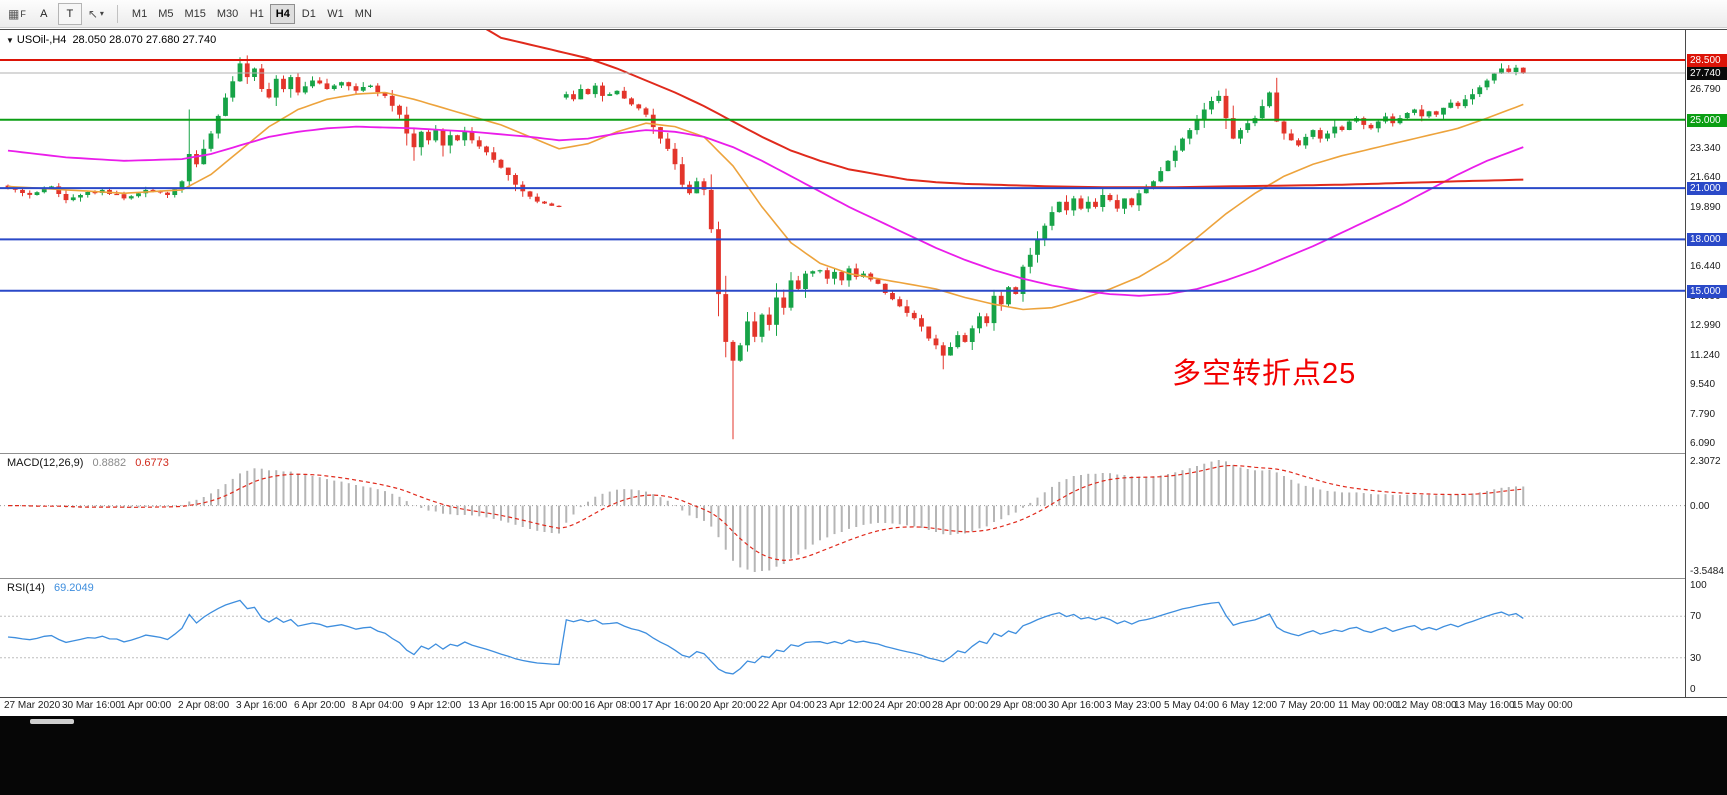 Image resolution: width=1727 pixels, height=795 pixels. What do you see at coordinates (50, 588) in the screenshot?
I see `rsi-label: RSI(14) 69.2049` at bounding box center [50, 588].